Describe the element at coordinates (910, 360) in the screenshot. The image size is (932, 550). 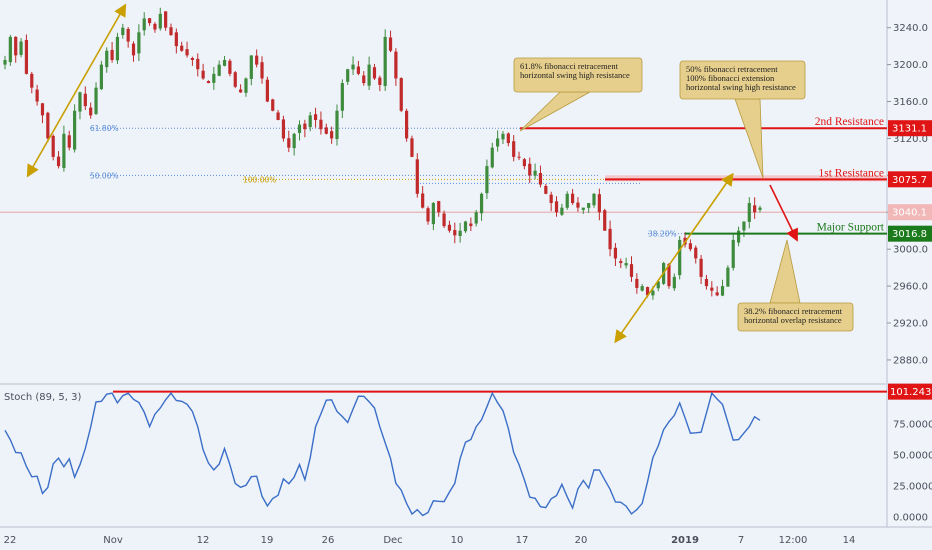
I see `y-tick-label: 2880.0` at that location.